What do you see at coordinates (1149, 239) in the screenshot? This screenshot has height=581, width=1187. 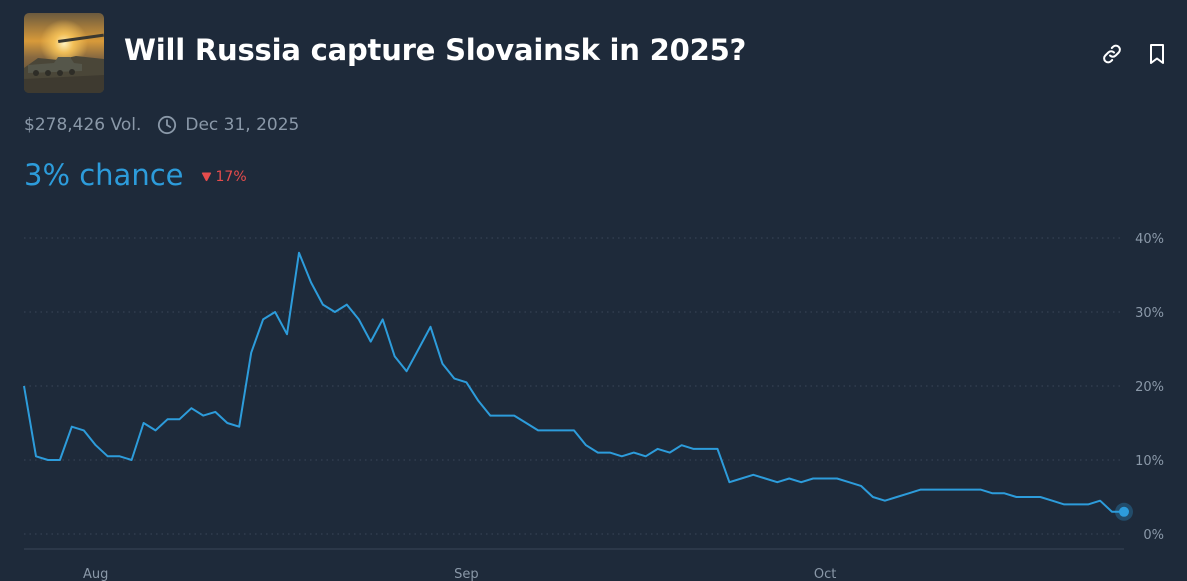 I see `y-tick-label: 40%` at bounding box center [1149, 239].